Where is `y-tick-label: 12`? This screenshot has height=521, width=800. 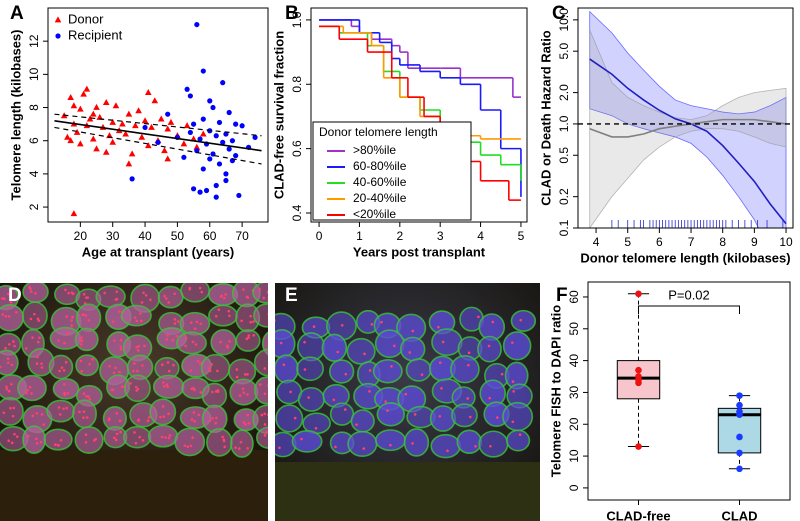
y-tick-label: 12 is located at coordinates (34, 41).